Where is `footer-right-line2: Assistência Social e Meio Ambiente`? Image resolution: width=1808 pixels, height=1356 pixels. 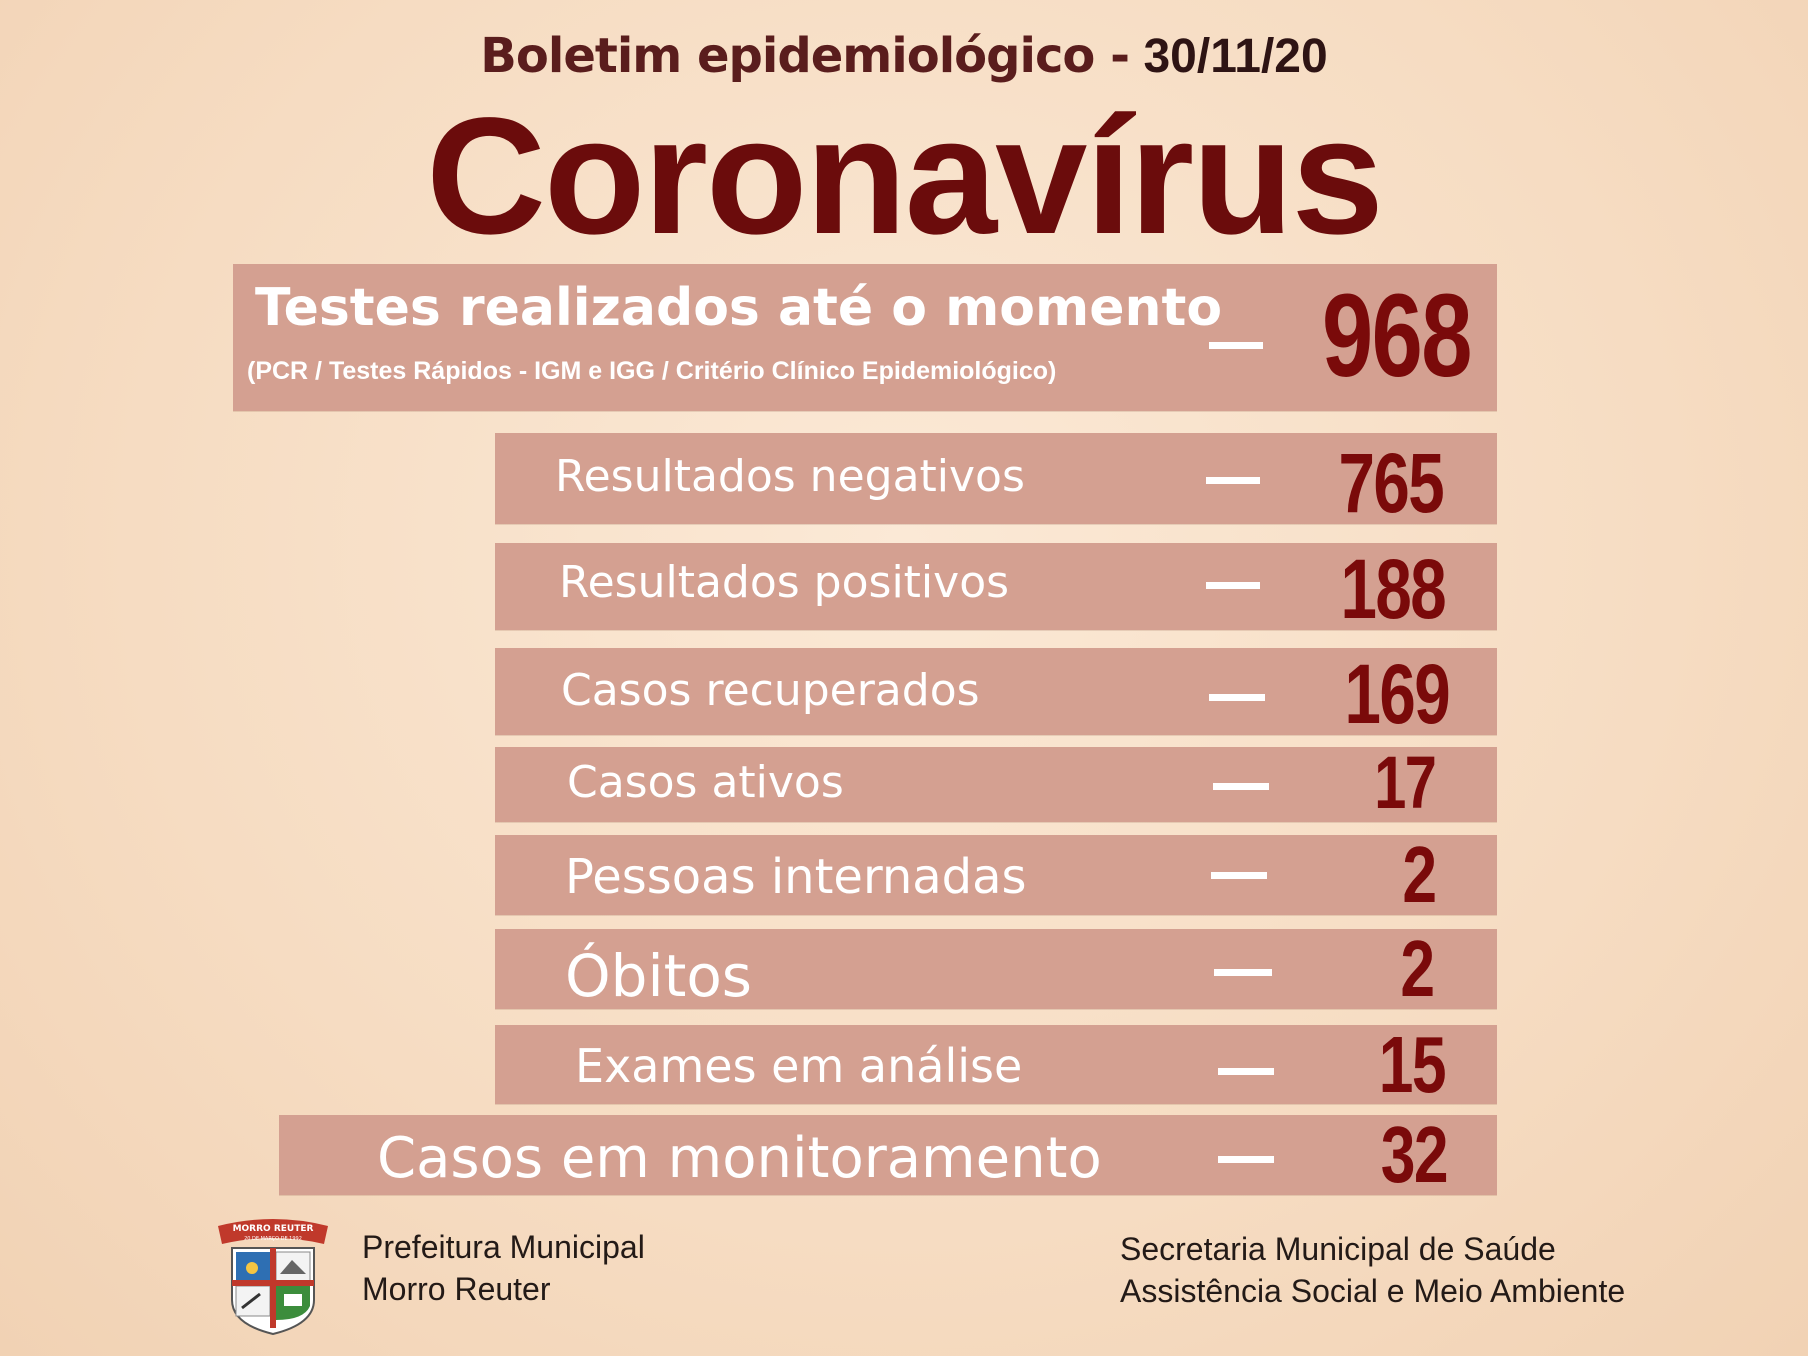
footer-right-line2: Assistência Social e Meio Ambiente is located at coordinates (1373, 1291).